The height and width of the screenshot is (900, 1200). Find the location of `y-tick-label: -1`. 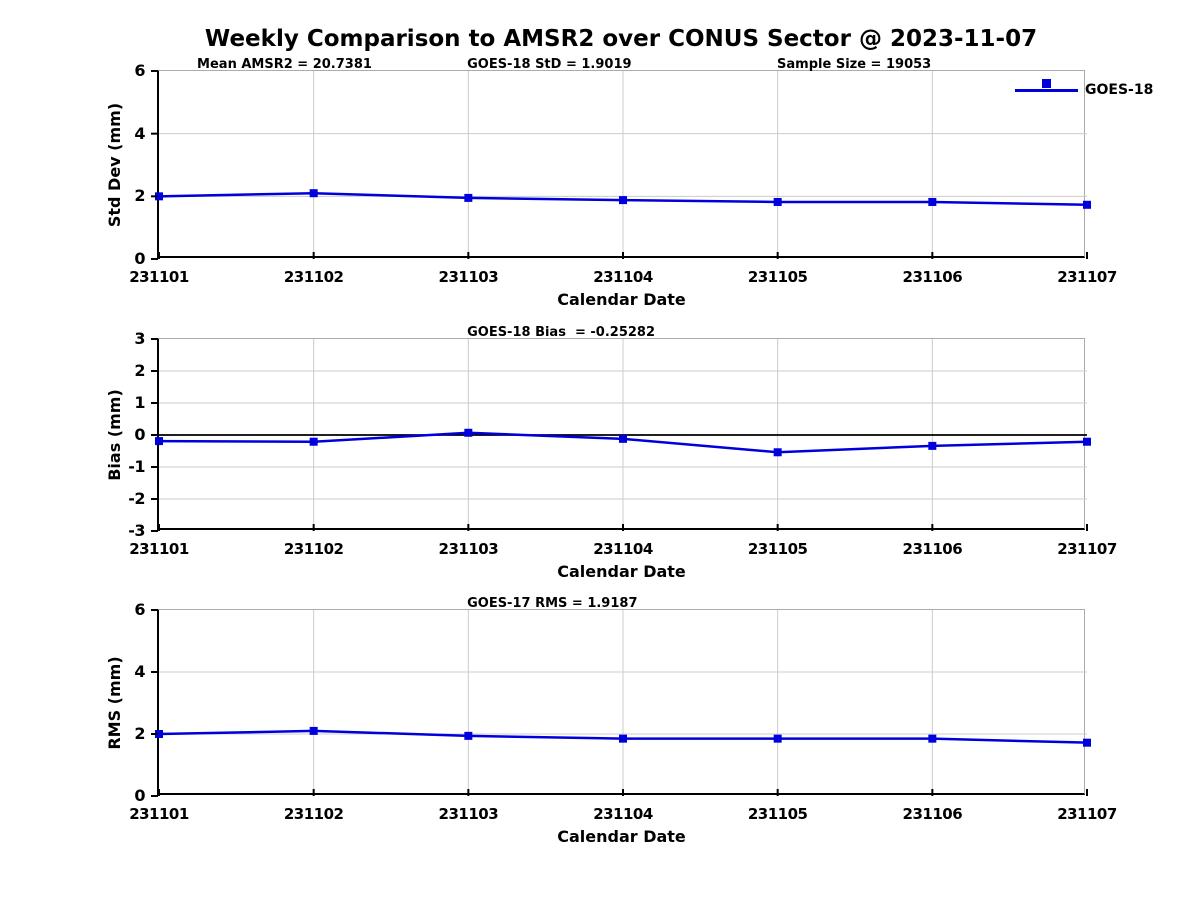

y-tick-label: -1 is located at coordinates (136, 466).